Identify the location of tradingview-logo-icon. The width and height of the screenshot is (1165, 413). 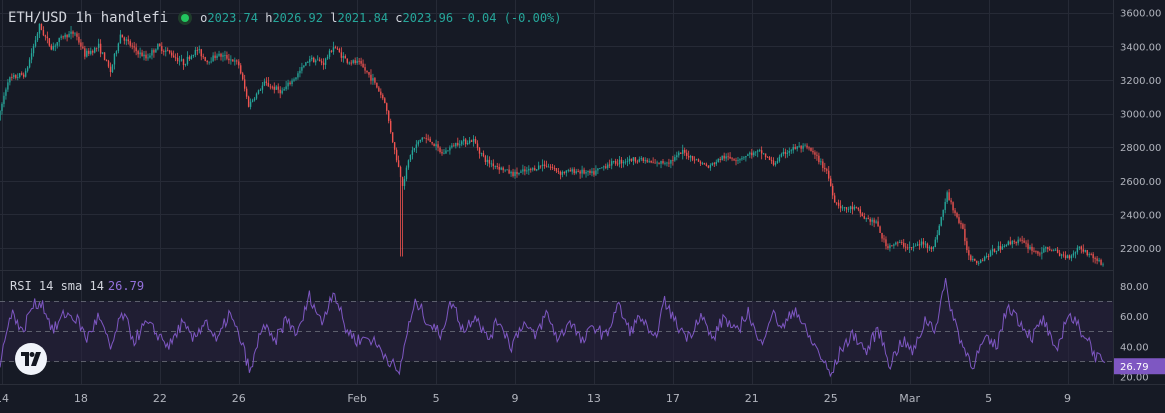
(31, 359).